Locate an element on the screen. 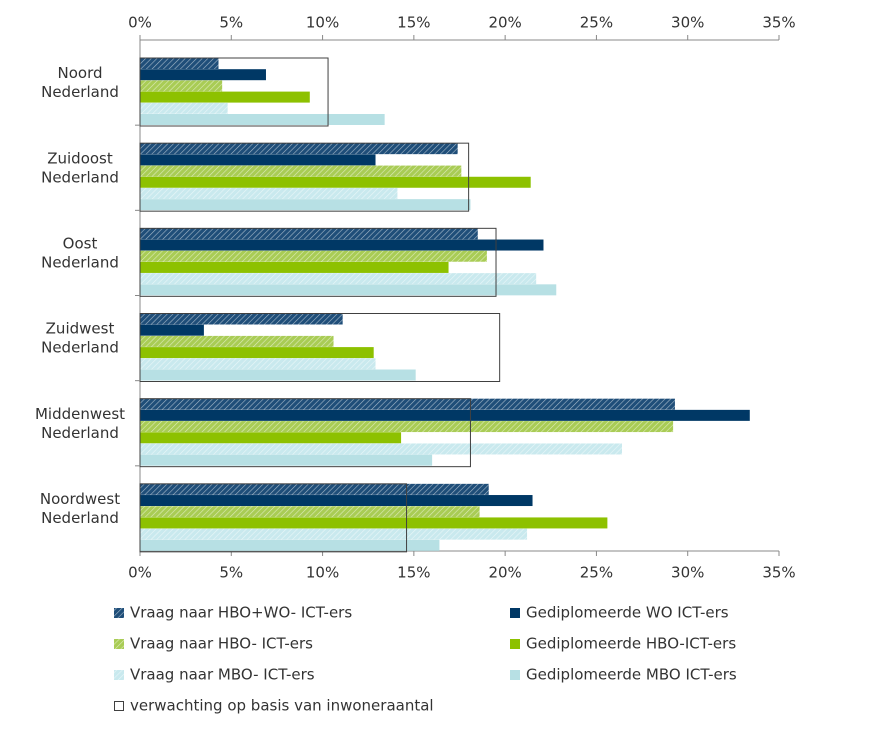 This screenshot has height=751, width=882. category-label: Zuidwest Nederland is located at coordinates (80, 337).